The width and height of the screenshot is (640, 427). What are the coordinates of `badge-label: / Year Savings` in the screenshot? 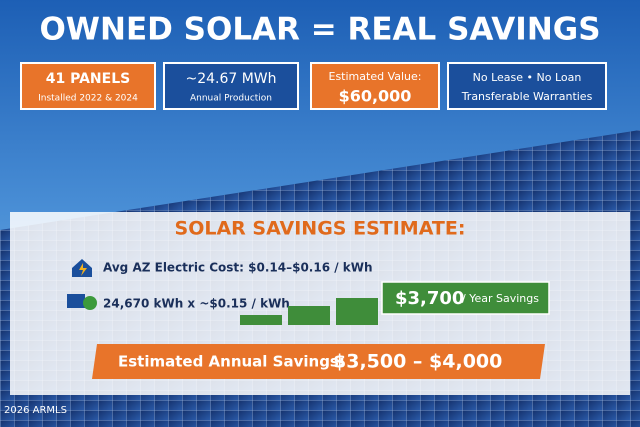 It's located at (500, 298).